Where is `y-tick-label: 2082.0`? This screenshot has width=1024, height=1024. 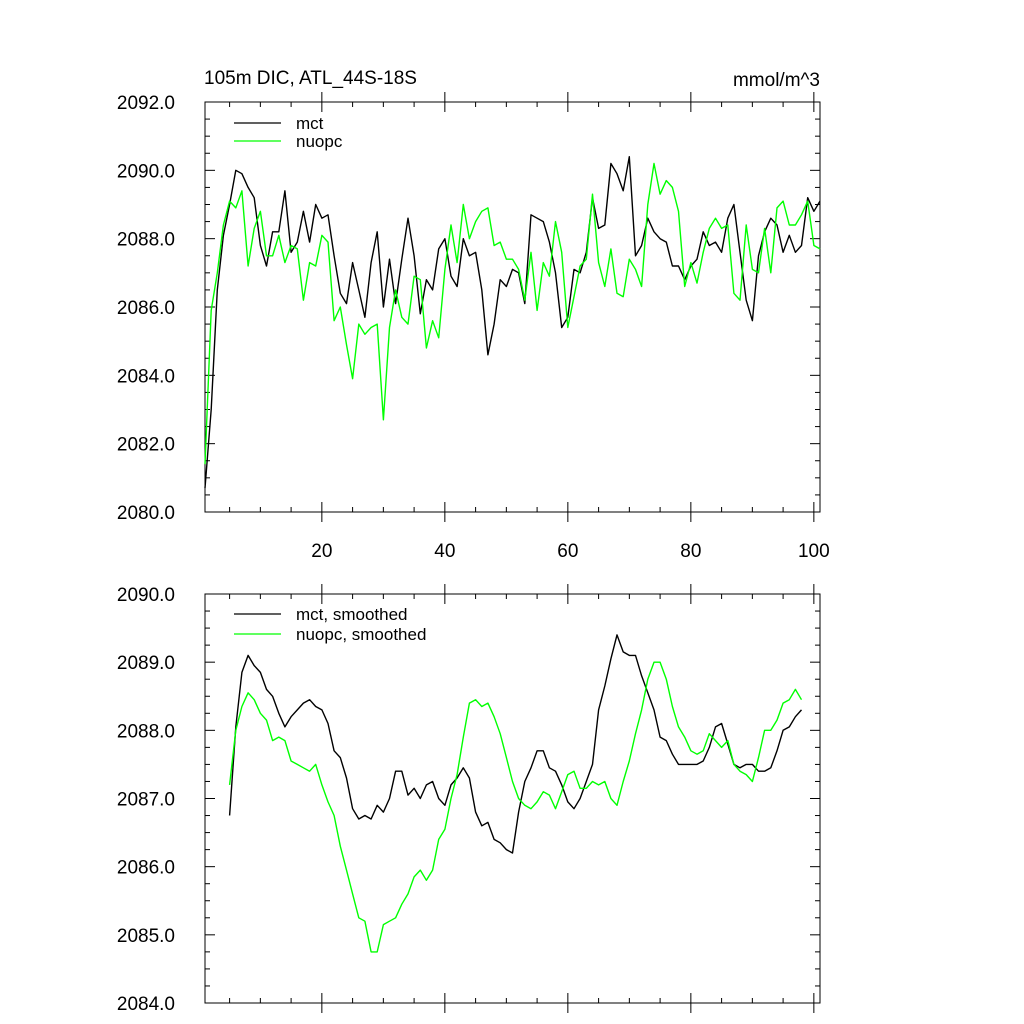
y-tick-label: 2082.0 is located at coordinates (146, 445).